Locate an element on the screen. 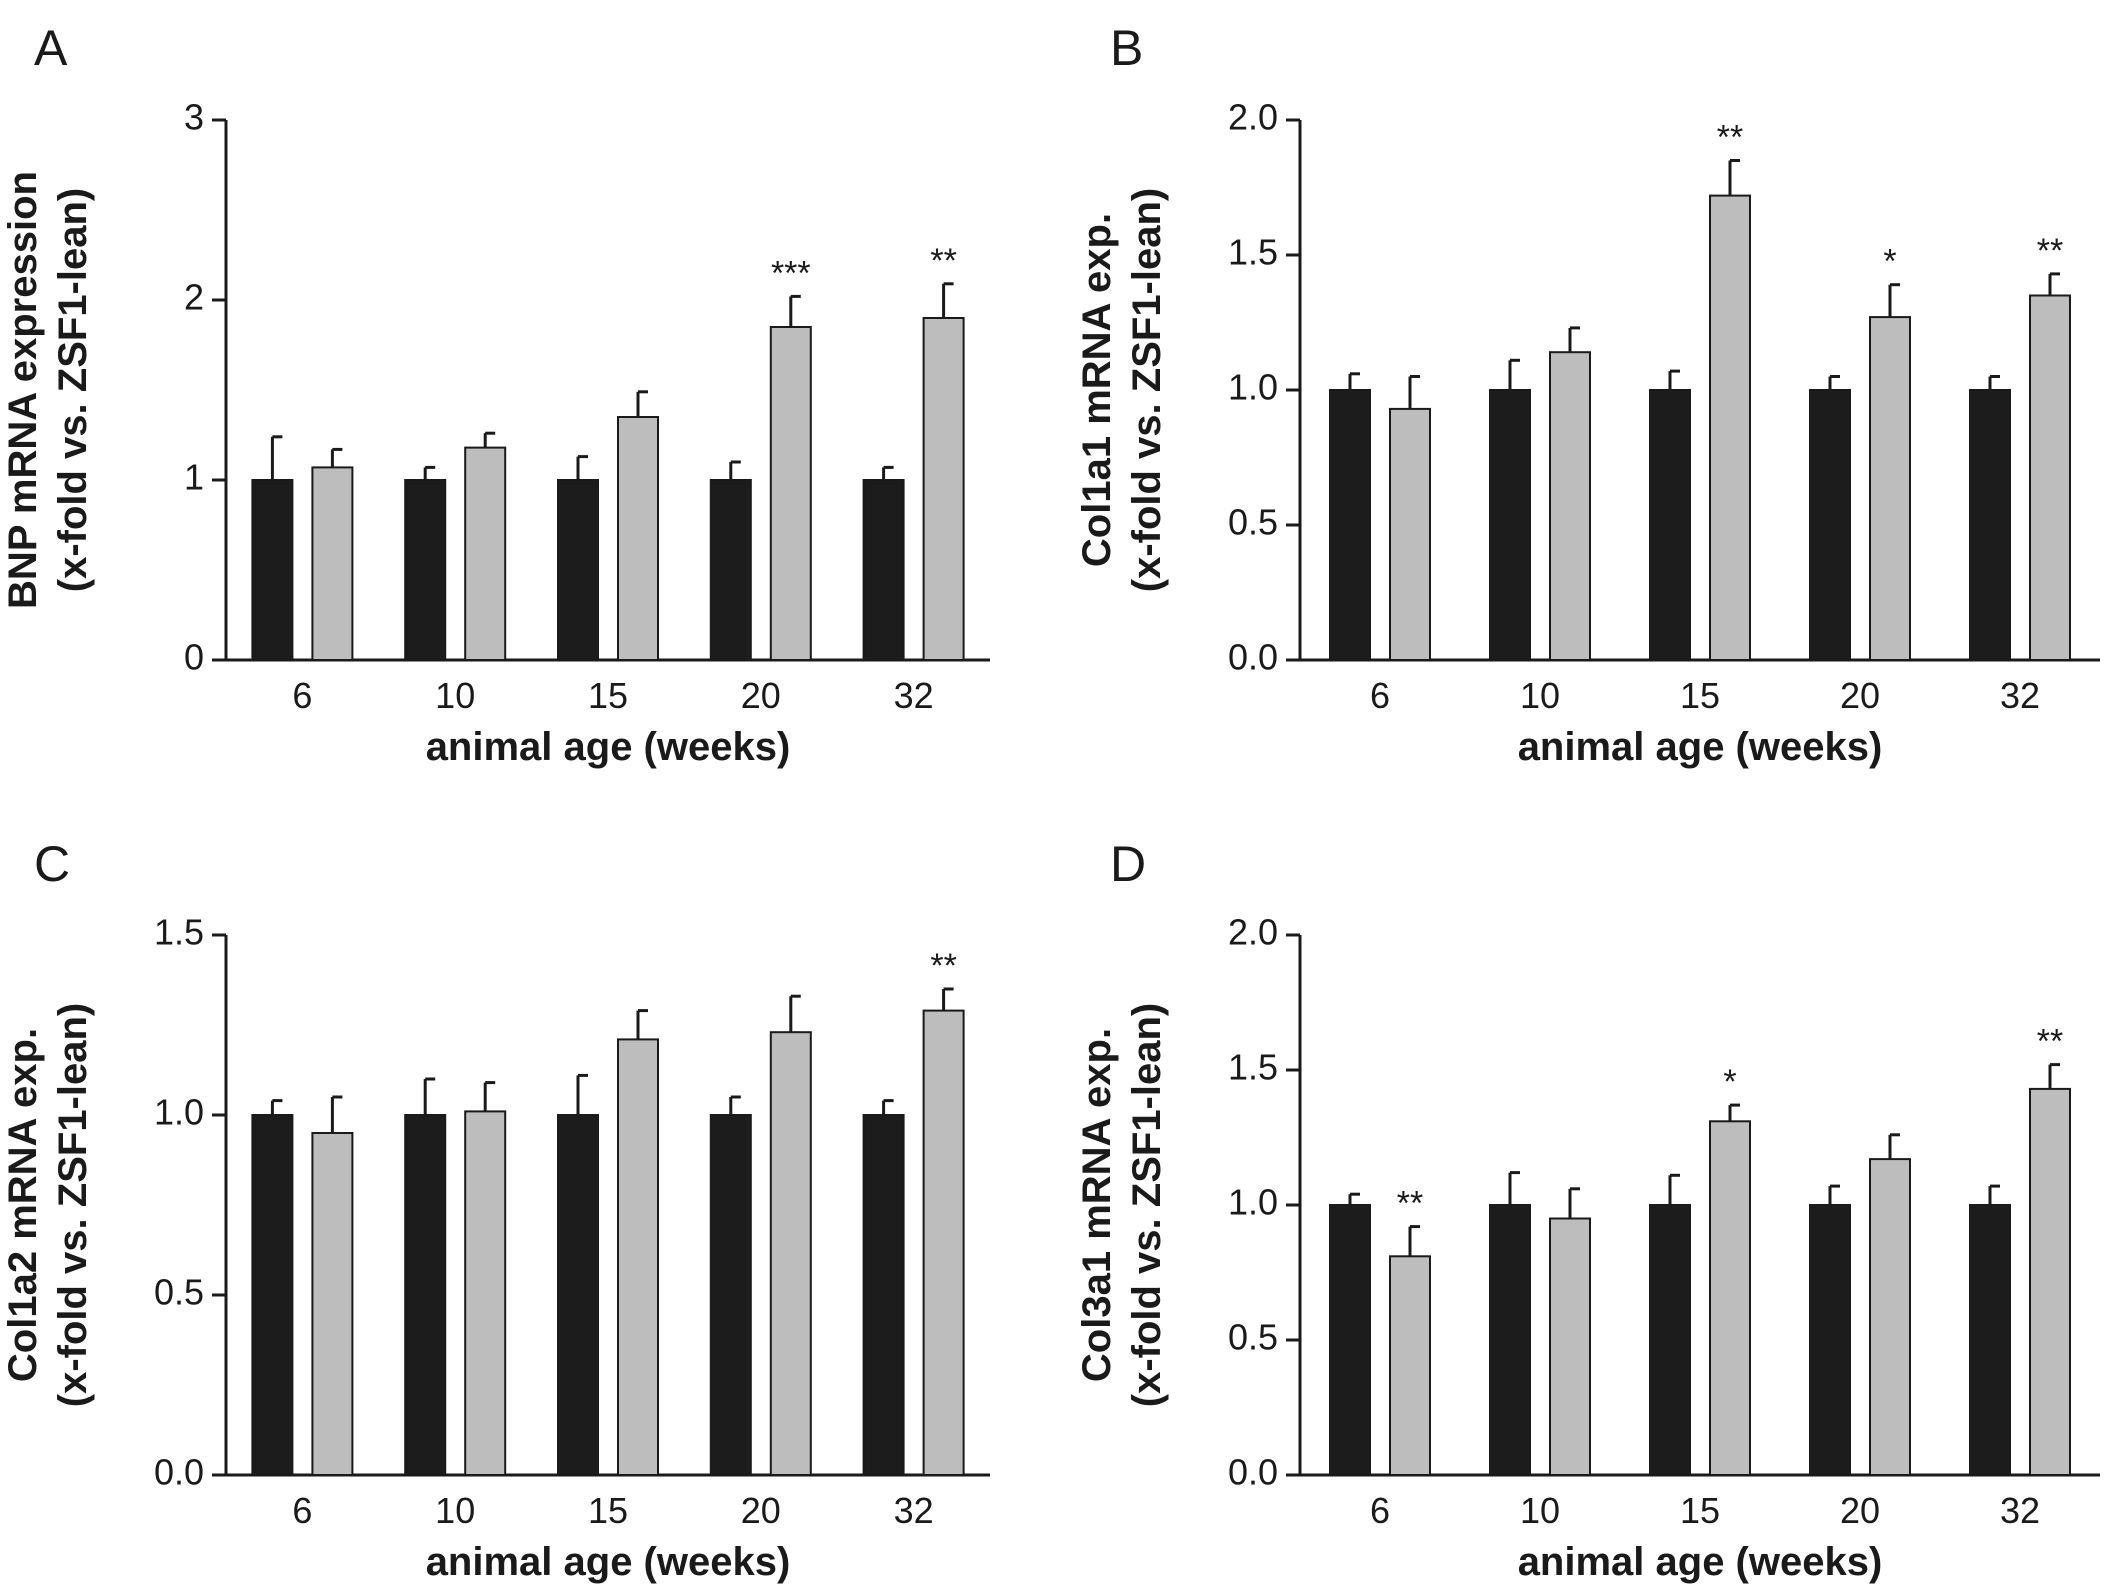 The width and height of the screenshot is (2128, 1588). y-tick-label: 2 is located at coordinates (194, 297).